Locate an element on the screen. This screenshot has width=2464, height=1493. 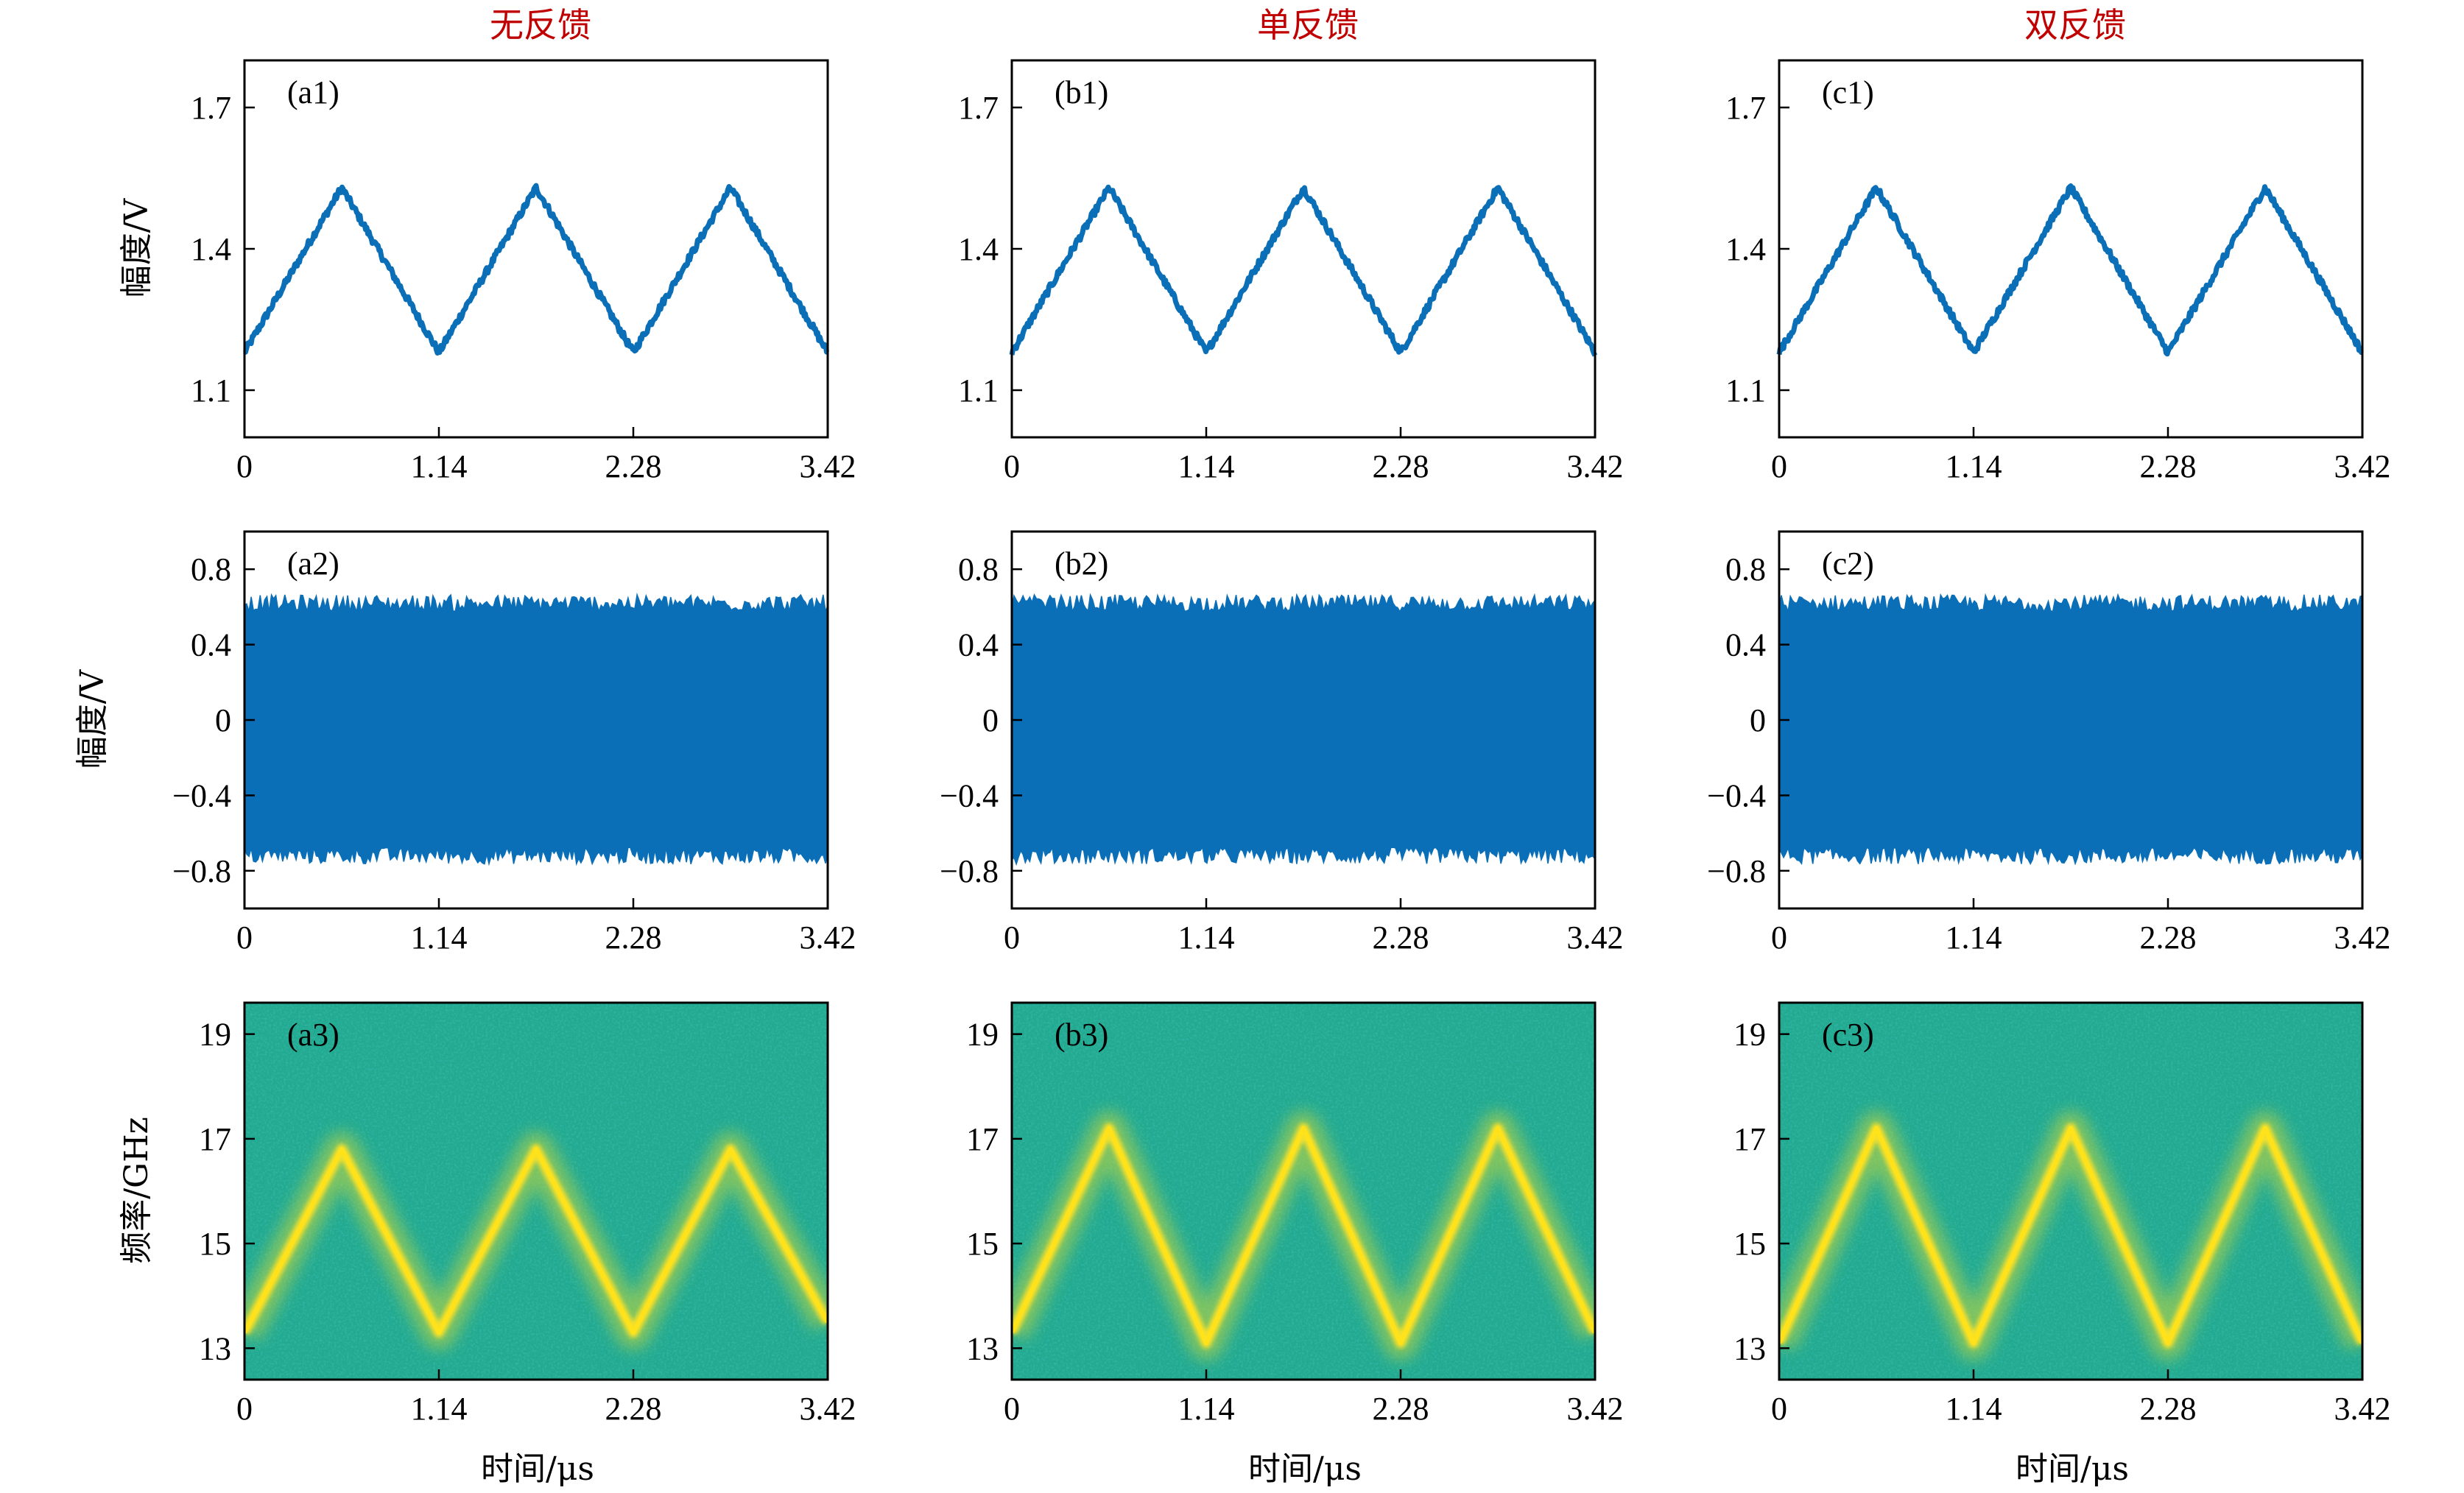
panel-a3: 19 17 15 130 1.14 2.28 3.42 (a3) is located at coordinates (527, 1214).